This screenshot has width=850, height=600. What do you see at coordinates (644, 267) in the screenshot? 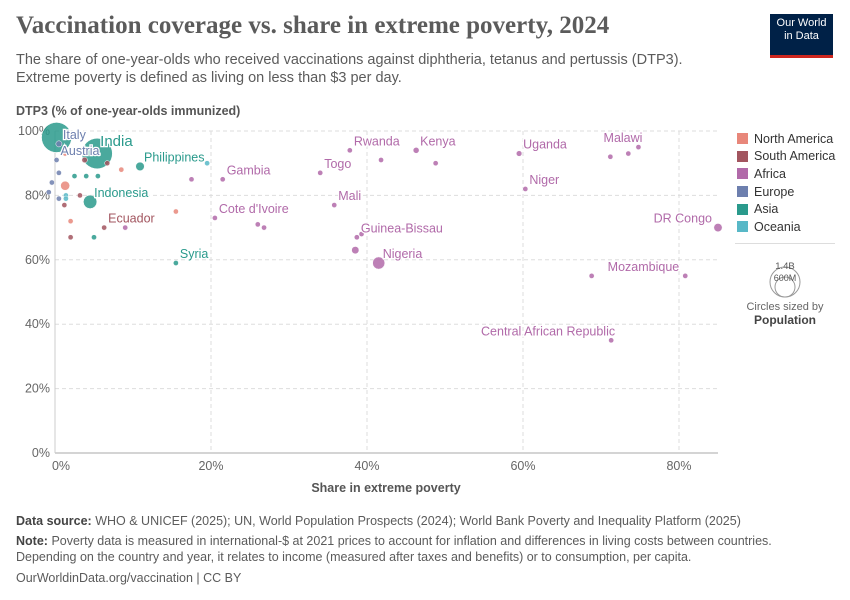
I see `point-label: Mozambique` at bounding box center [644, 267].